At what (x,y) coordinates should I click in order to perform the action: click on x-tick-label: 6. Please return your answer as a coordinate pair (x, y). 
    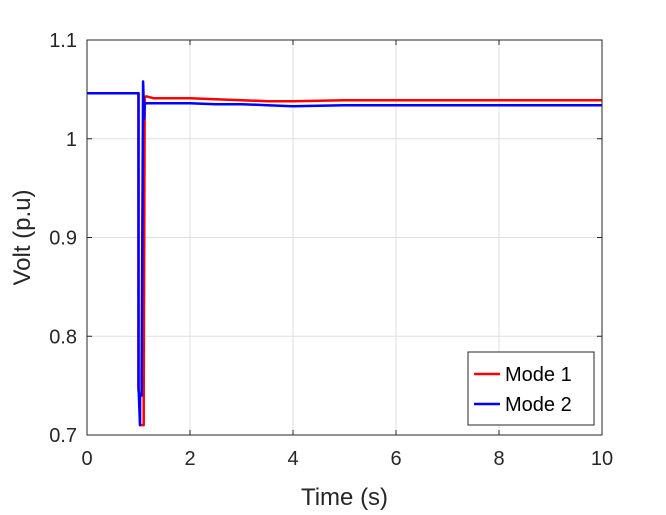
    Looking at the image, I should click on (395, 459).